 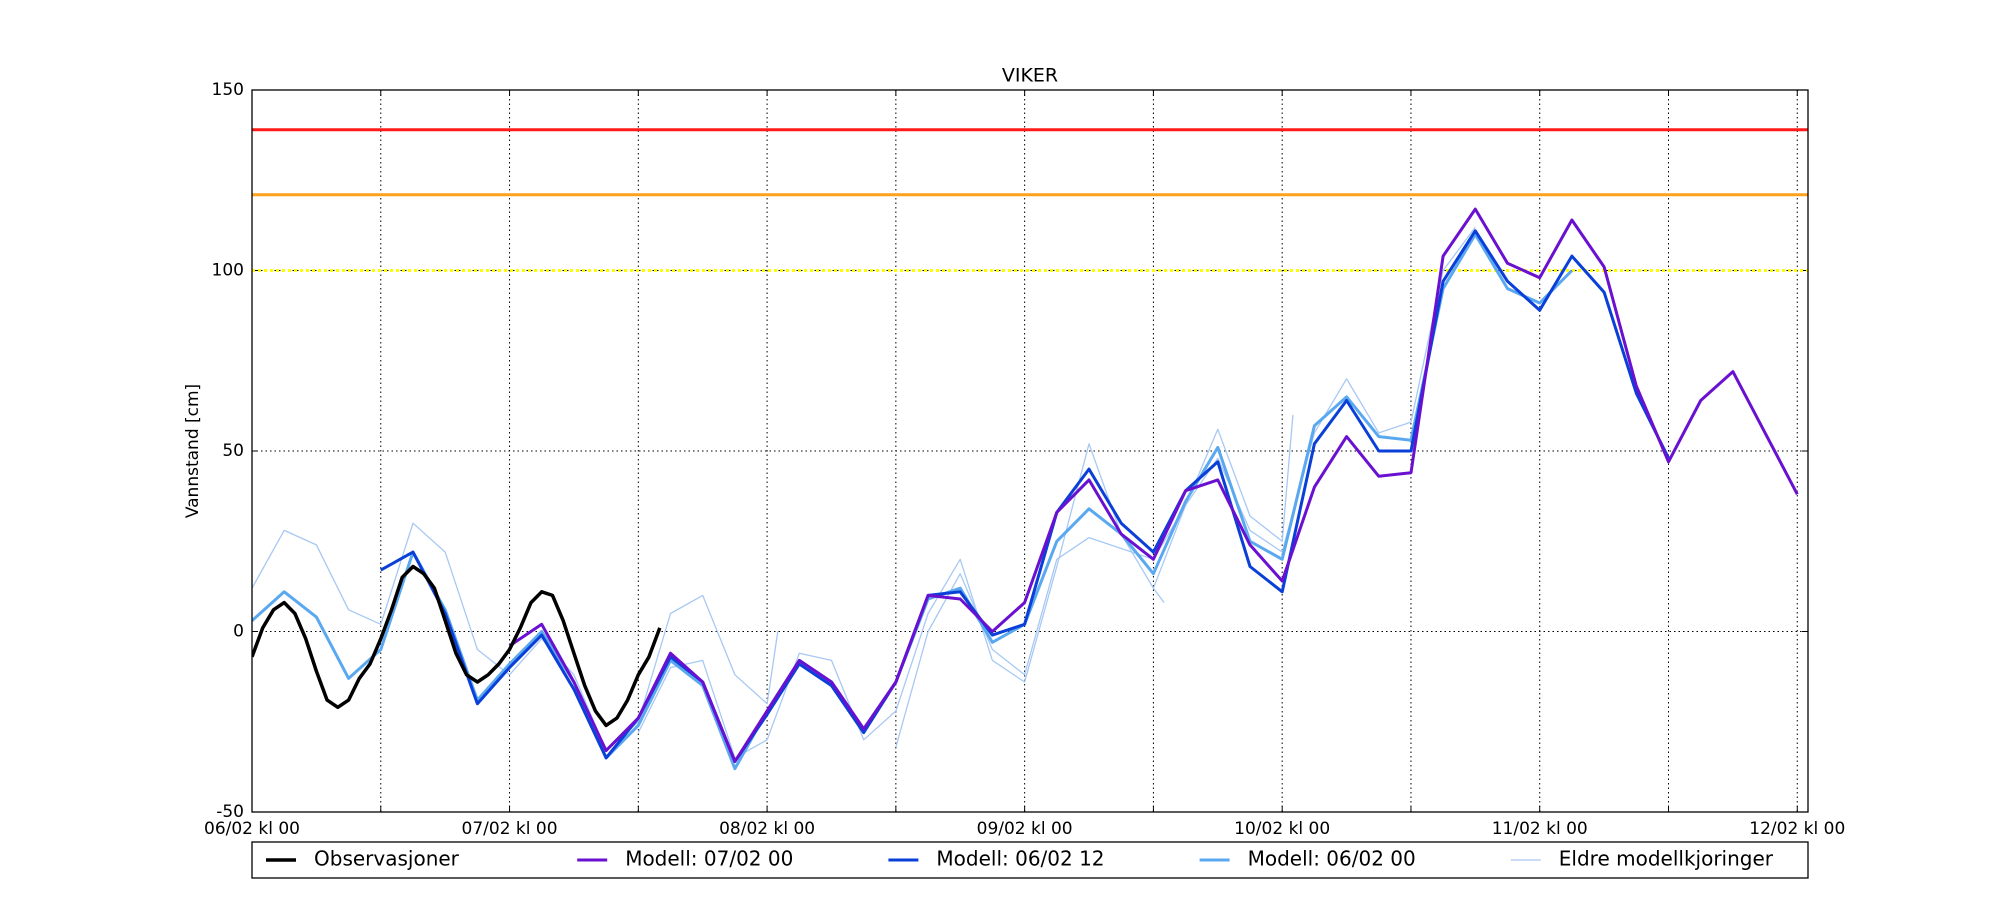 What do you see at coordinates (1666, 859) in the screenshot?
I see `legend-label: Eldre modellkjoringer` at bounding box center [1666, 859].